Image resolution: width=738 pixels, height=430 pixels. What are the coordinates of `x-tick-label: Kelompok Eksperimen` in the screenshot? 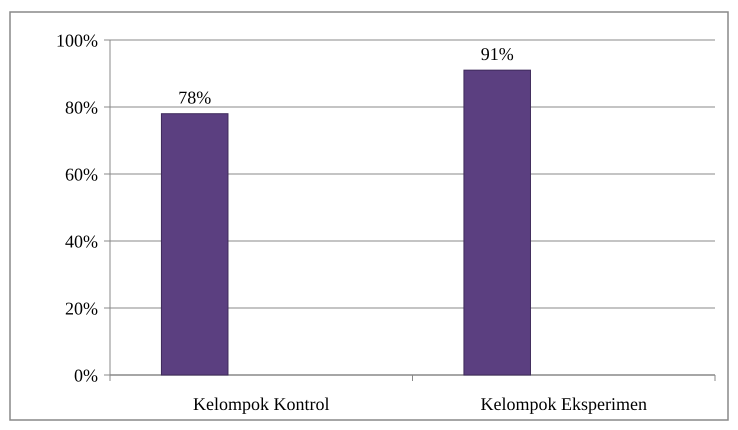 It's located at (563, 404).